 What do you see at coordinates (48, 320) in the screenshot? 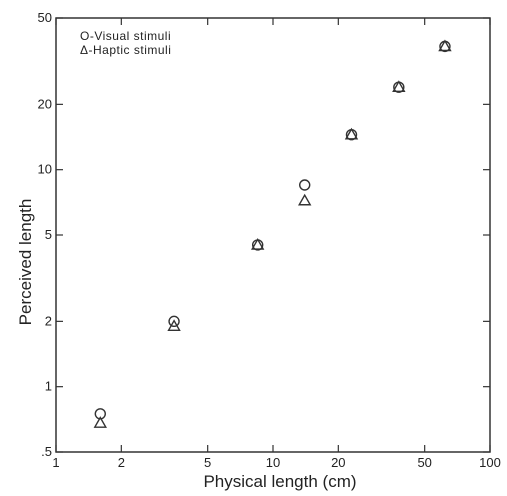
I see `y-tick-label: 2` at bounding box center [48, 320].